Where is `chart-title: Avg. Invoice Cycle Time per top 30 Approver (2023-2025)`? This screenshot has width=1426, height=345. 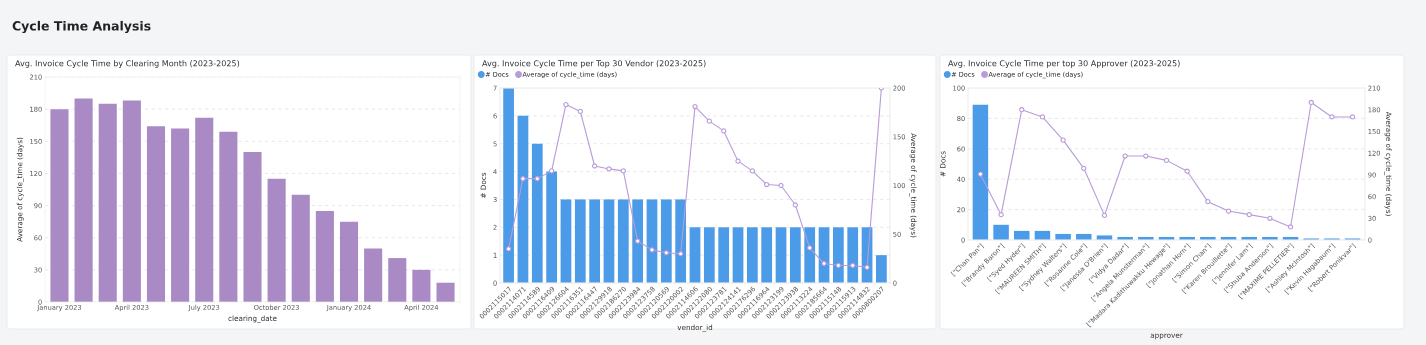 chart-title: Avg. Invoice Cycle Time per top 30 Approver (2023-2025) is located at coordinates (1064, 64).